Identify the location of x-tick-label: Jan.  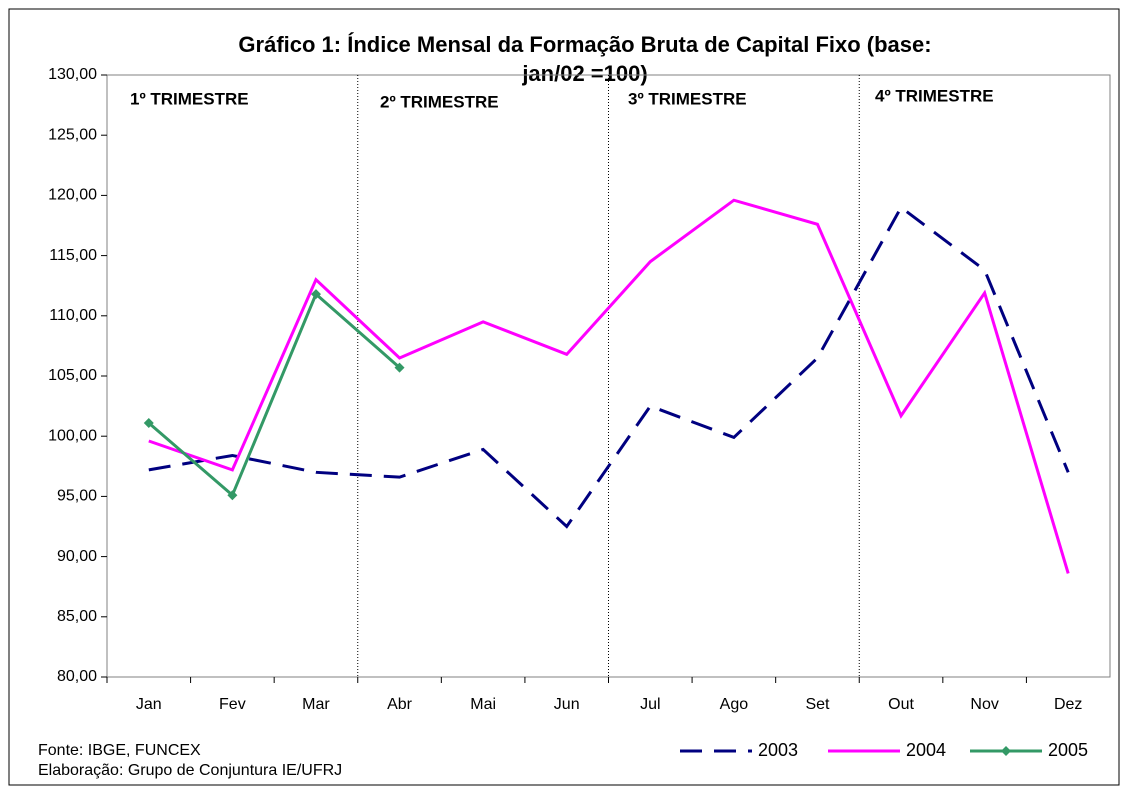
(149, 704).